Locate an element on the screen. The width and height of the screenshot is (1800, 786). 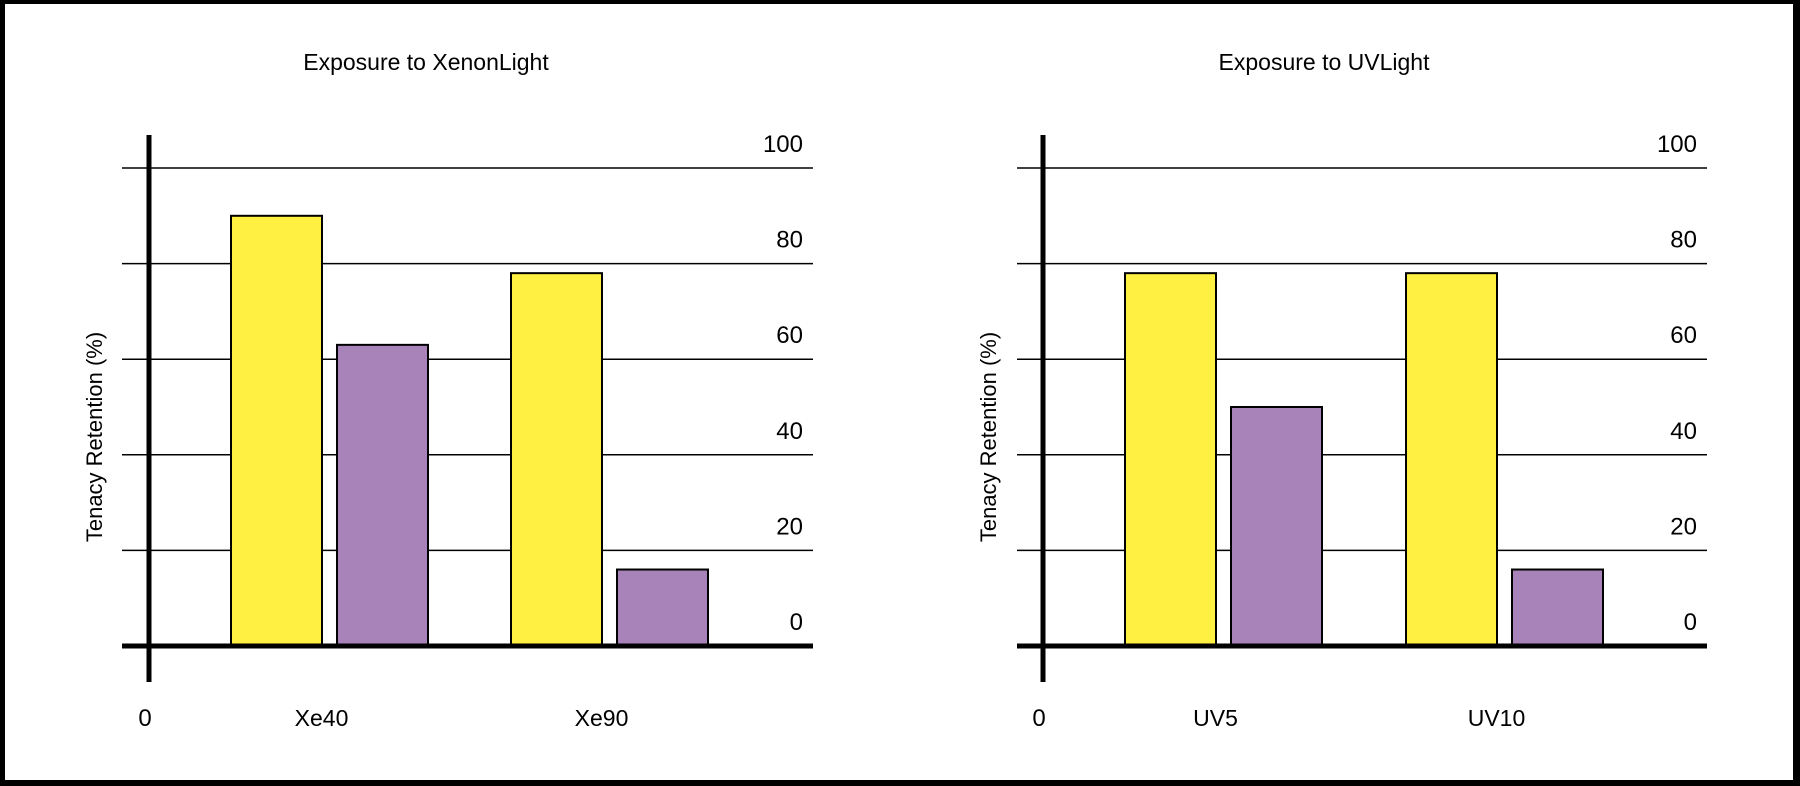
x-category-label: Xe40 is located at coordinates (322, 718).